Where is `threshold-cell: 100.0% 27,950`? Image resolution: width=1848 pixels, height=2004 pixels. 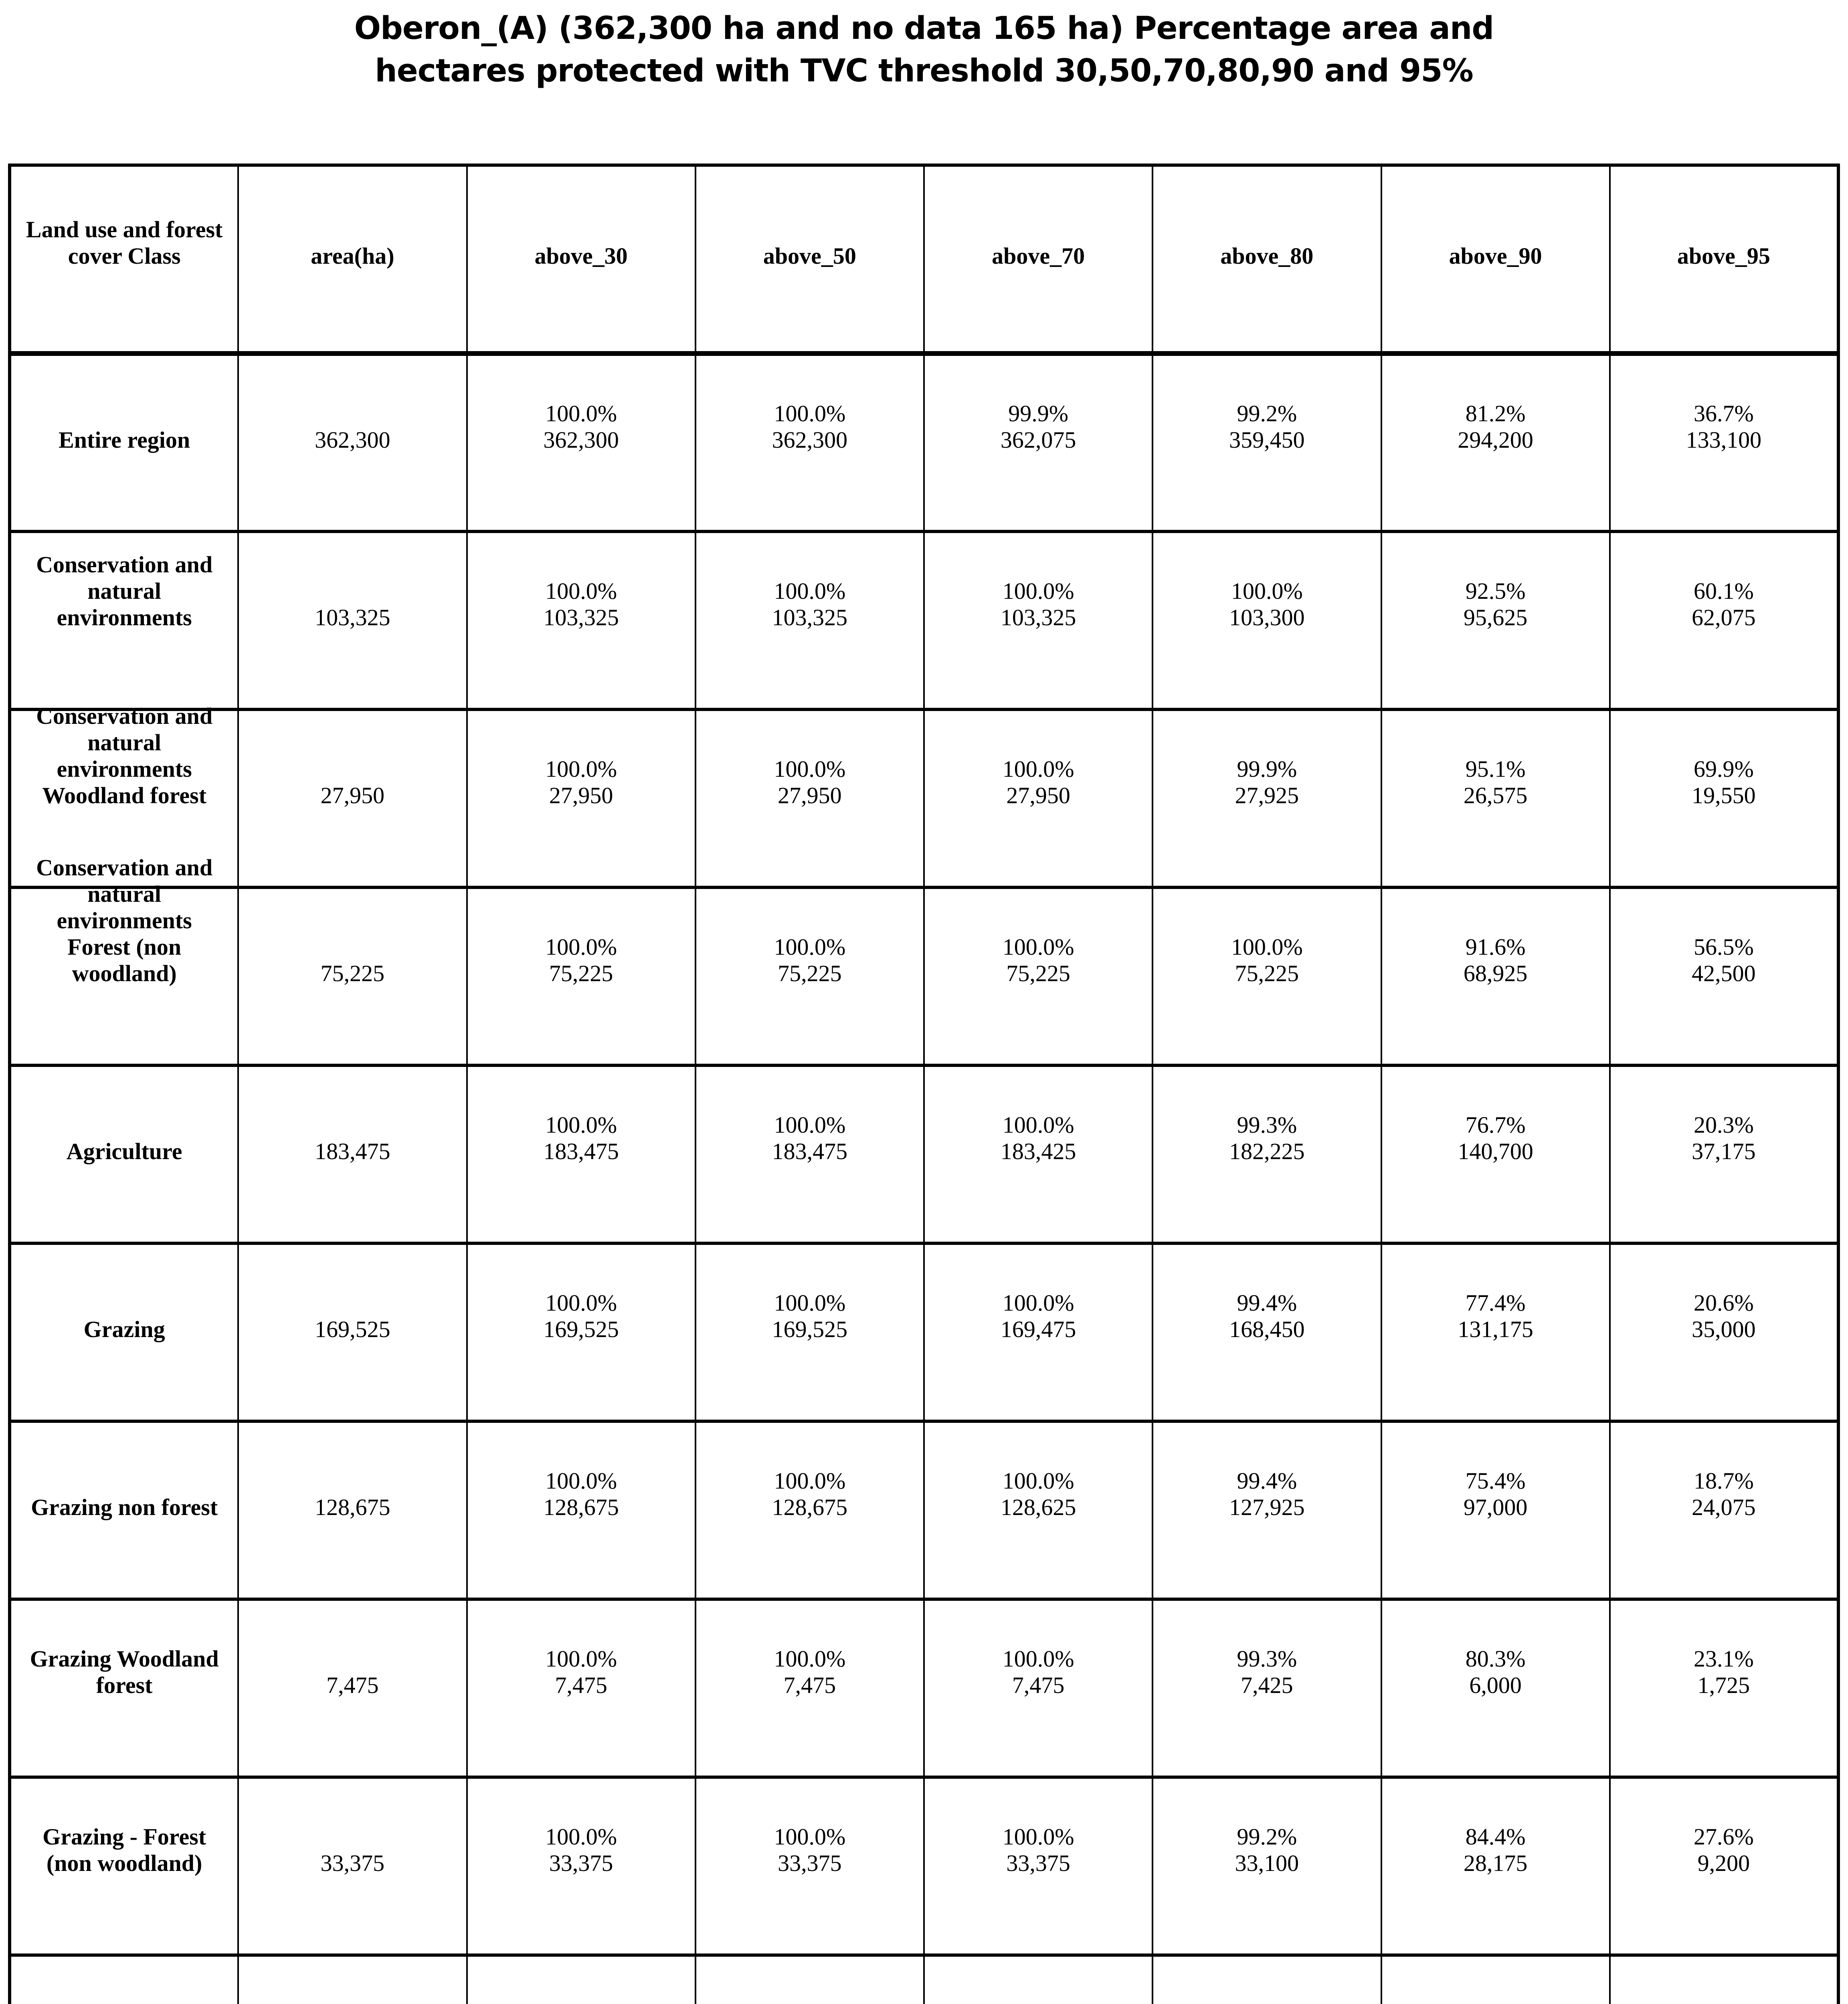
threshold-cell: 100.0% 27,950 is located at coordinates (1038, 799).